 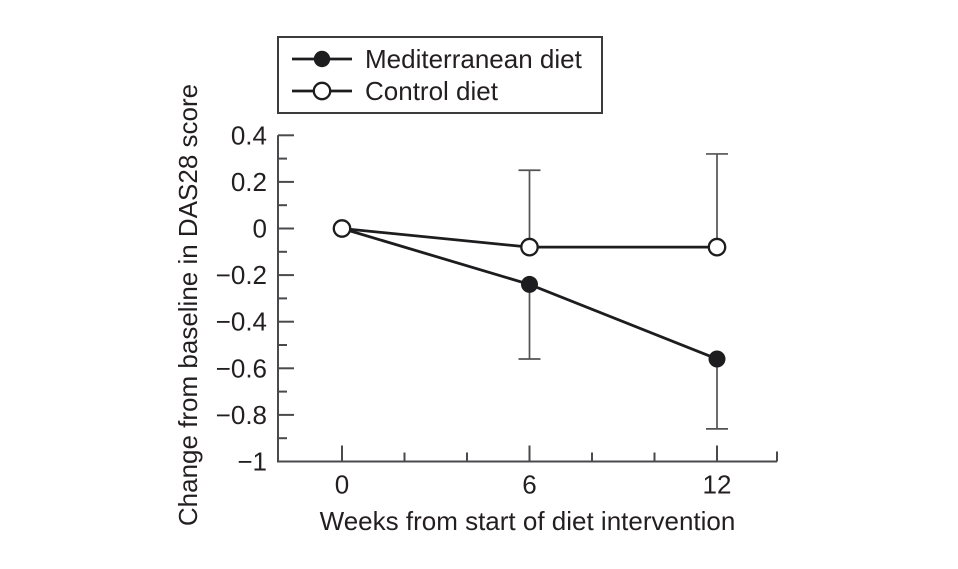 What do you see at coordinates (249, 182) in the screenshot?
I see `y-axis-tick-label: 0.2` at bounding box center [249, 182].